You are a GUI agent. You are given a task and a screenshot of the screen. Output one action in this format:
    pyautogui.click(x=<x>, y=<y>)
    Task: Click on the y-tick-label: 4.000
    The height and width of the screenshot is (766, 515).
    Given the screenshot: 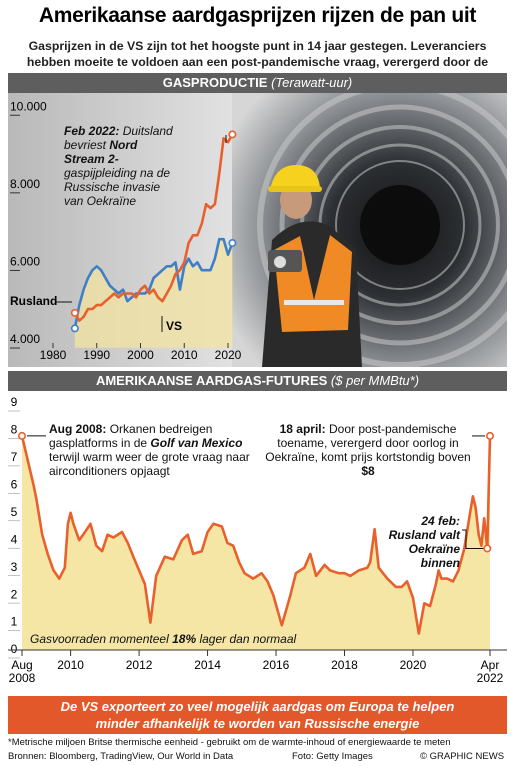 What is the action you would take?
    pyautogui.click(x=25, y=339)
    